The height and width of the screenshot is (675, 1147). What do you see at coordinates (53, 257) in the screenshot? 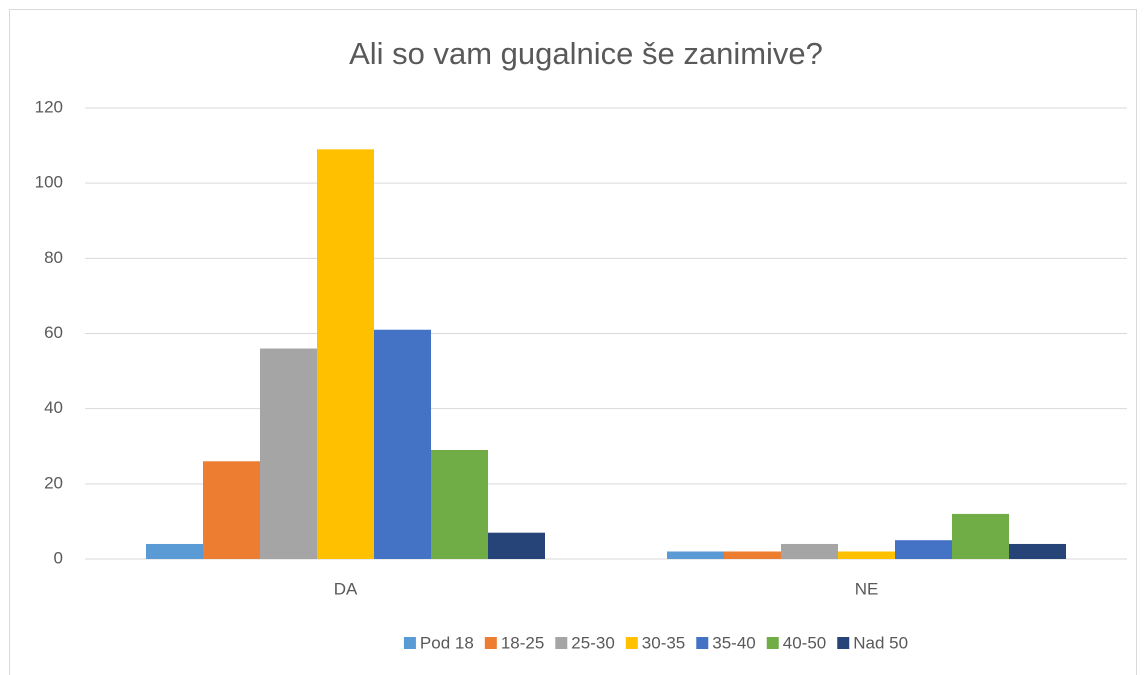
I see `y-tick-label: 80` at bounding box center [53, 257].